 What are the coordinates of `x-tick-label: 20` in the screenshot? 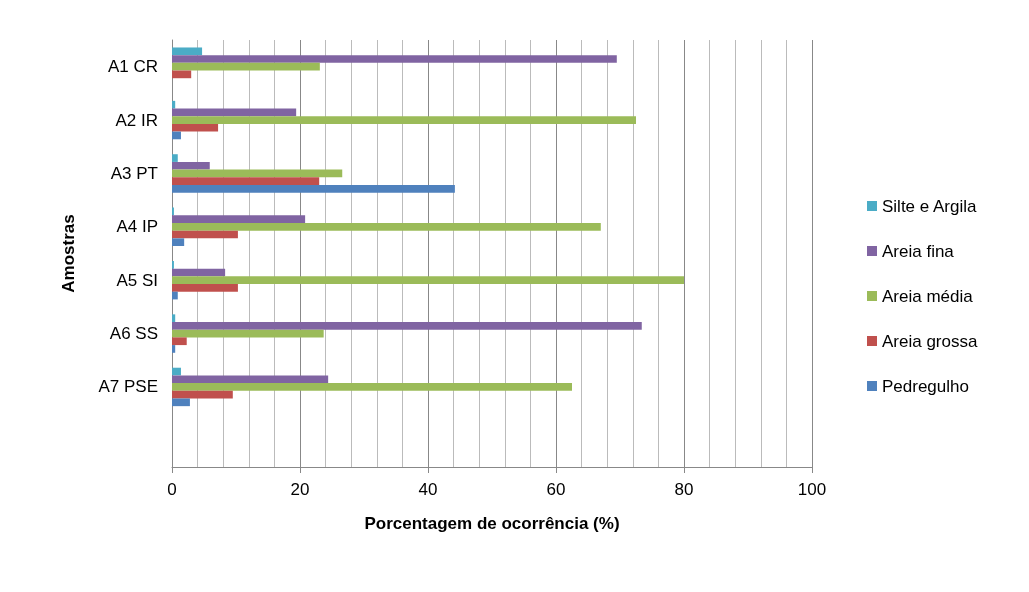 It's located at (300, 489).